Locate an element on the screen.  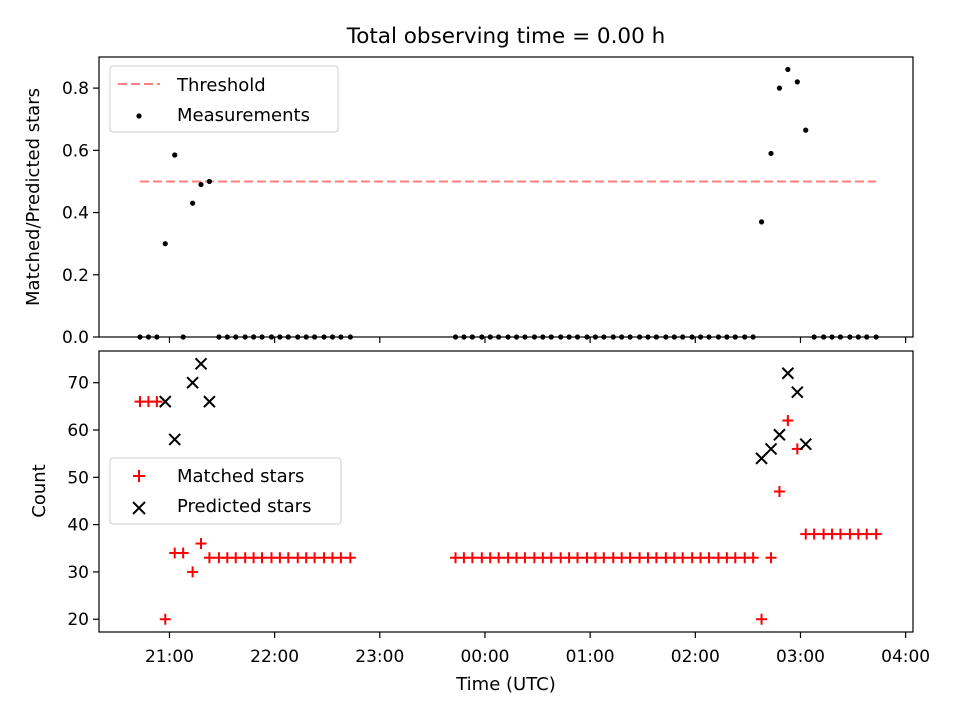
top-legend-box is located at coordinates (224, 99).